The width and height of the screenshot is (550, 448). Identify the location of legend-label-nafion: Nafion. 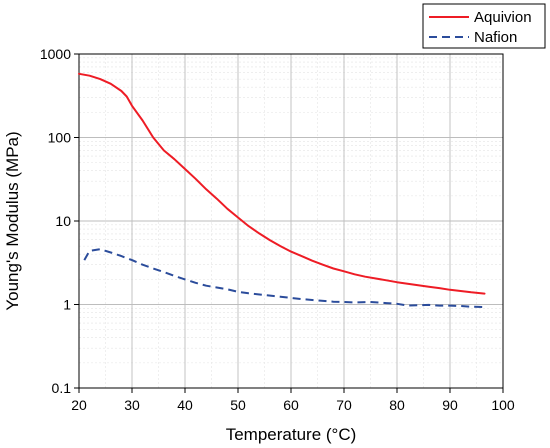
(495, 37).